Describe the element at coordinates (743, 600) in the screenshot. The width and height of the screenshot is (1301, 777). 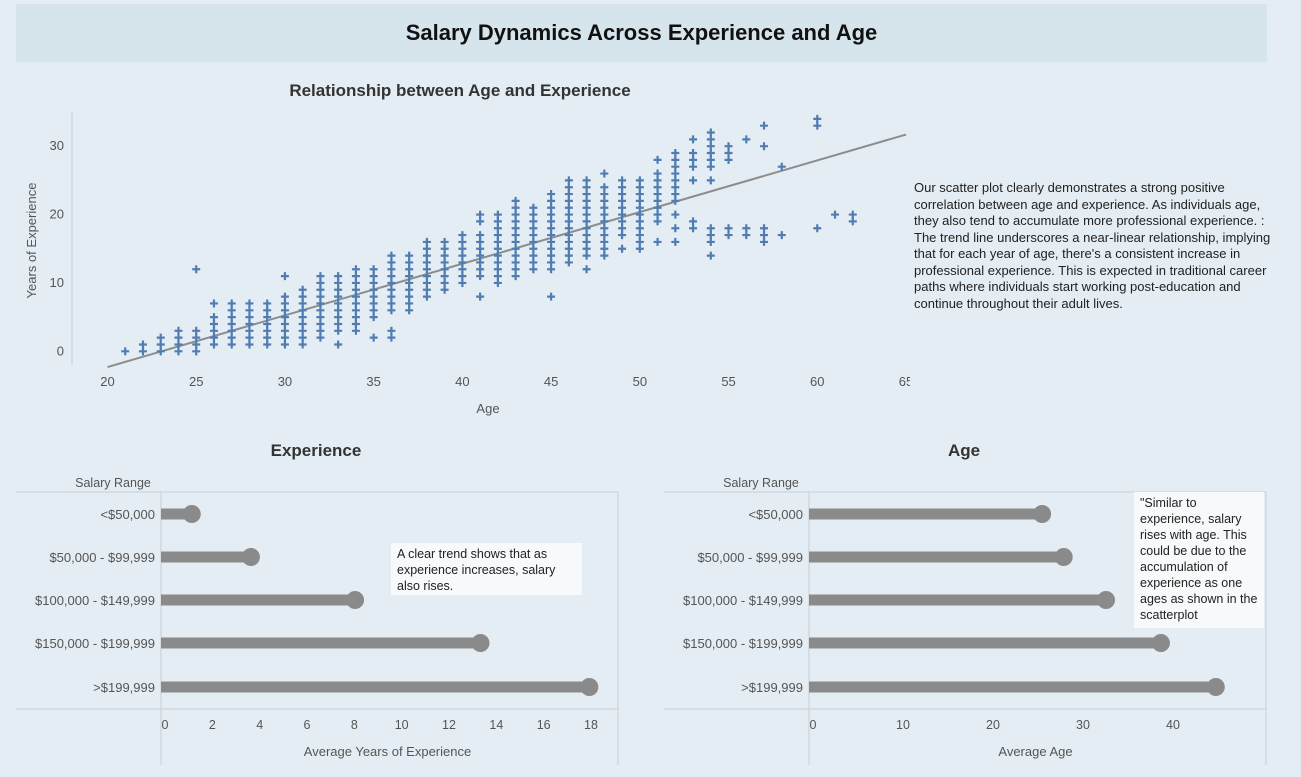
I see `category-label: $100,000 - $149,999` at that location.